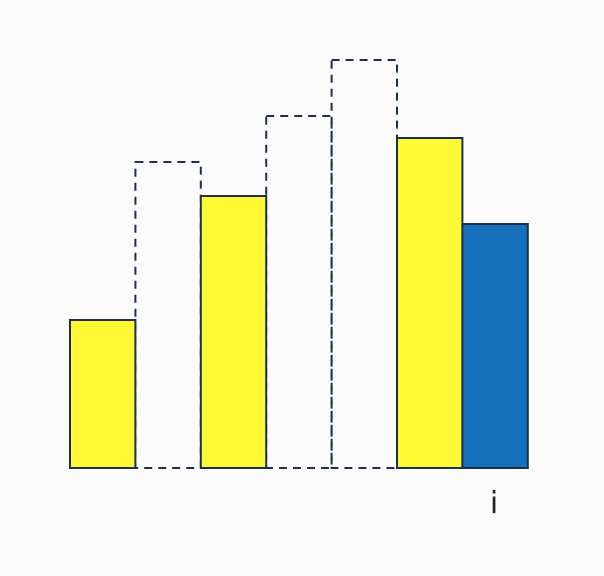 The height and width of the screenshot is (576, 604). I want to click on bar-4-empty, so click(364, 264).